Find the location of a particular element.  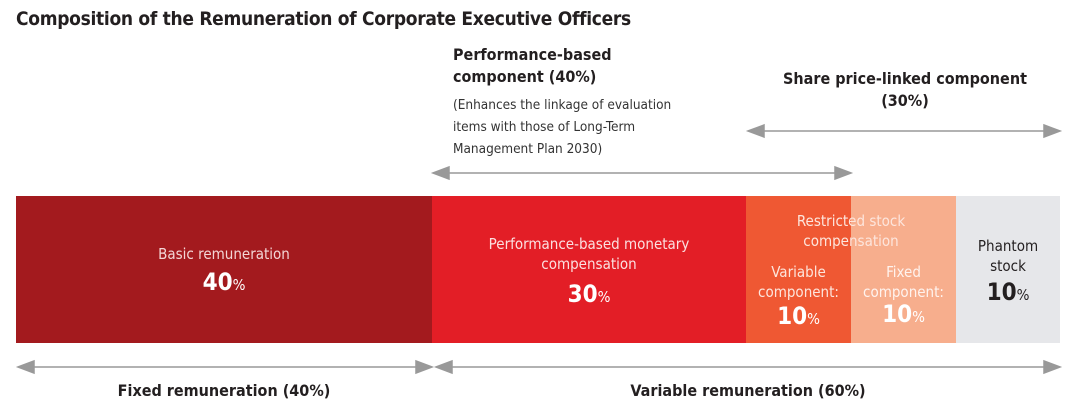

note-line: items with those of Long-Term is located at coordinates (544, 127).